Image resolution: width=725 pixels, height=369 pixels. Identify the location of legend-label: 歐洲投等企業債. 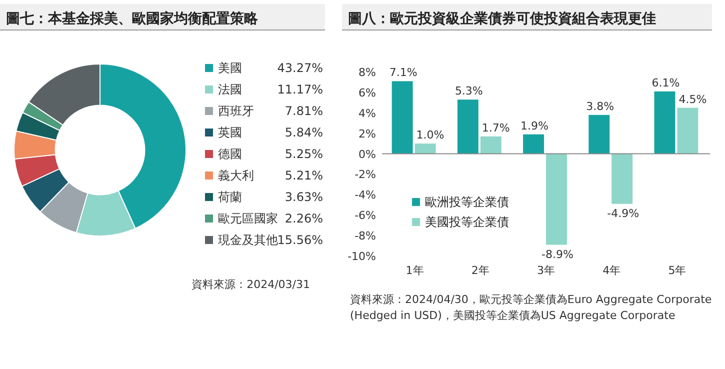
(467, 202).